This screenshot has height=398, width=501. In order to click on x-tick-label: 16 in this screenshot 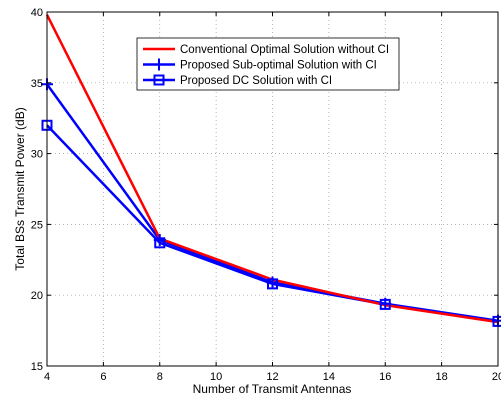, I will do `click(385, 377)`.